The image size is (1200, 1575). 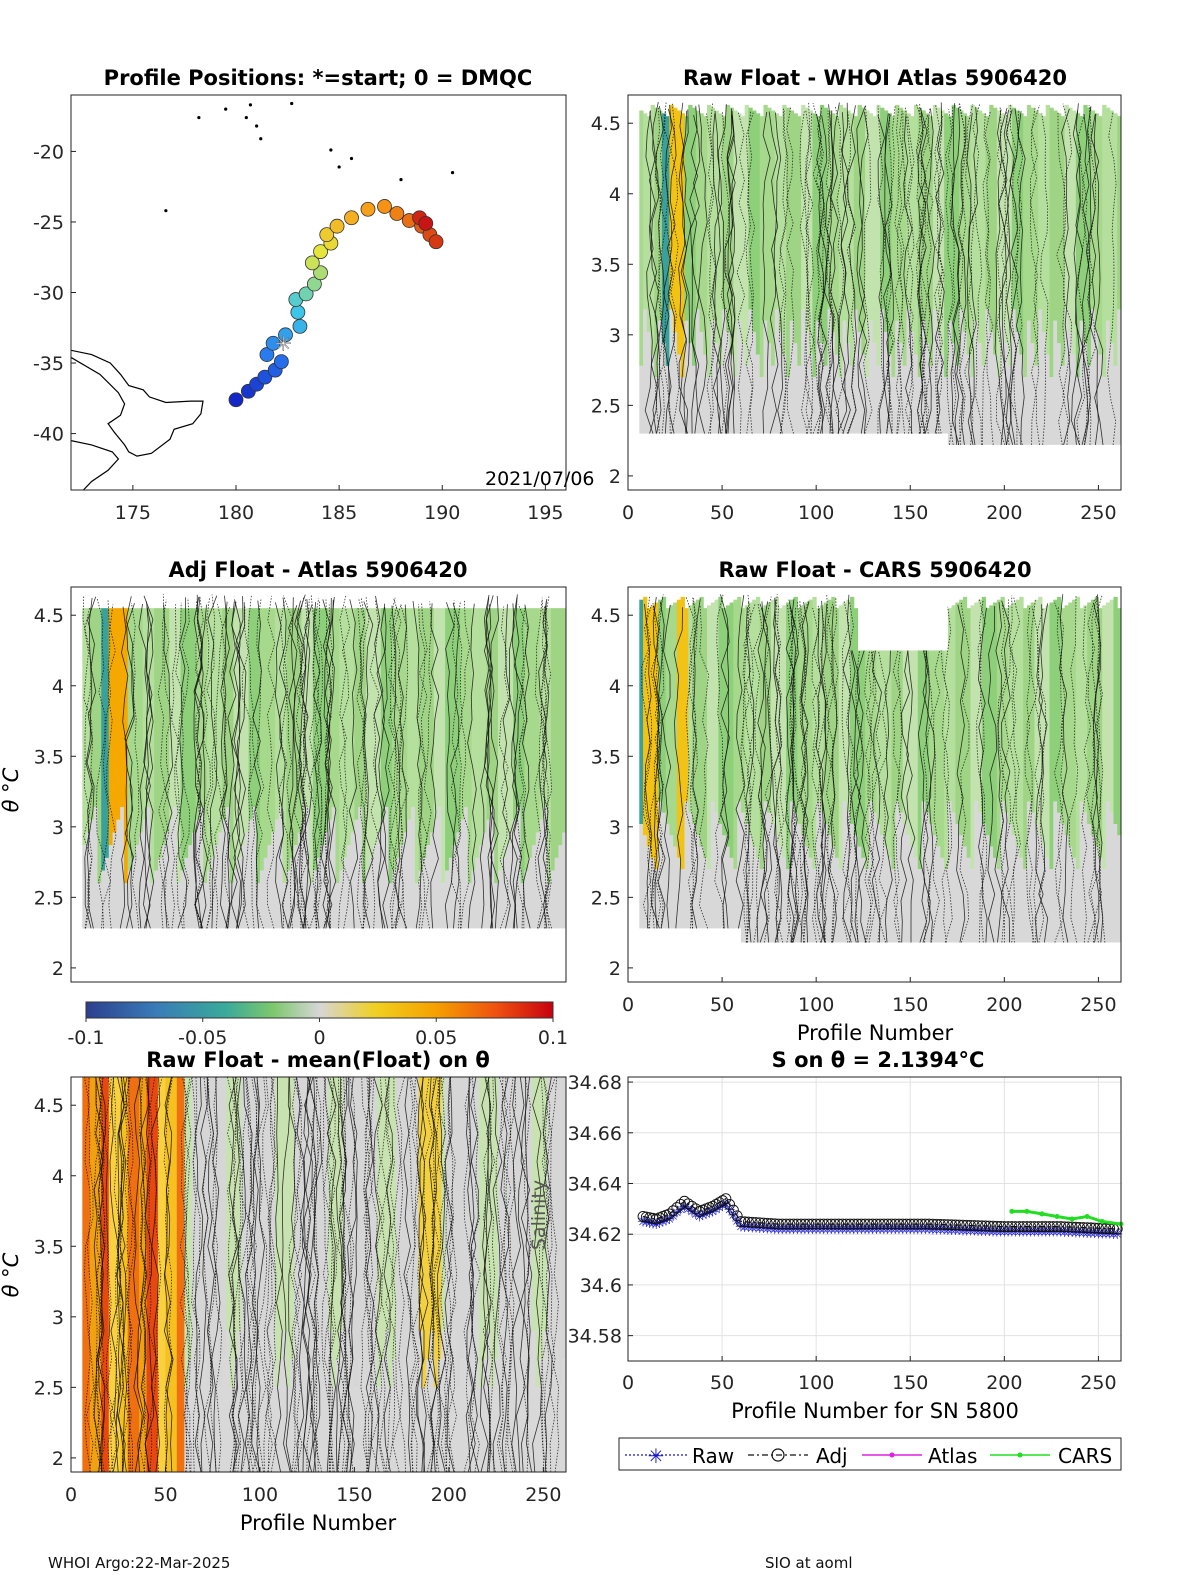 What do you see at coordinates (49, 1388) in the screenshot?
I see `ytick-label: 2.5` at bounding box center [49, 1388].